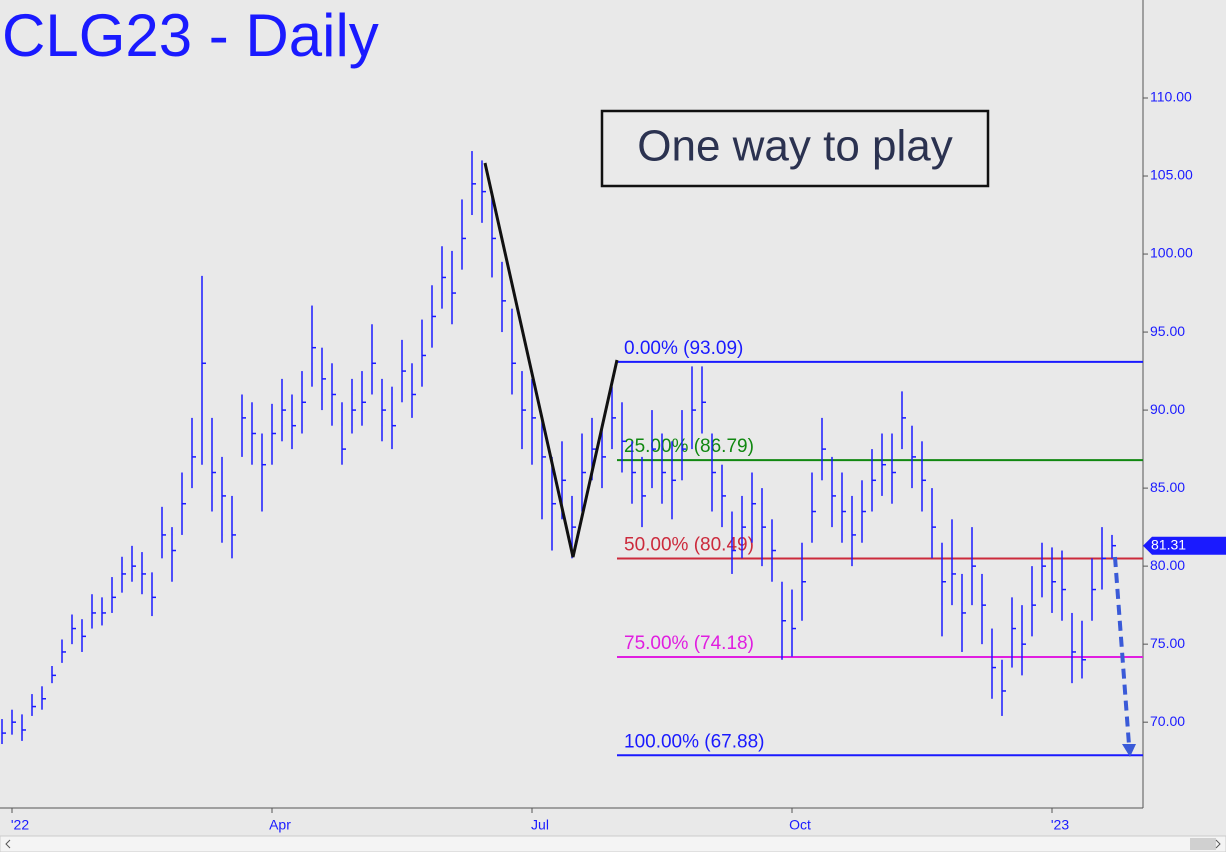 This screenshot has width=1226, height=852. I want to click on y-tick-label: 70.00, so click(1167, 721).